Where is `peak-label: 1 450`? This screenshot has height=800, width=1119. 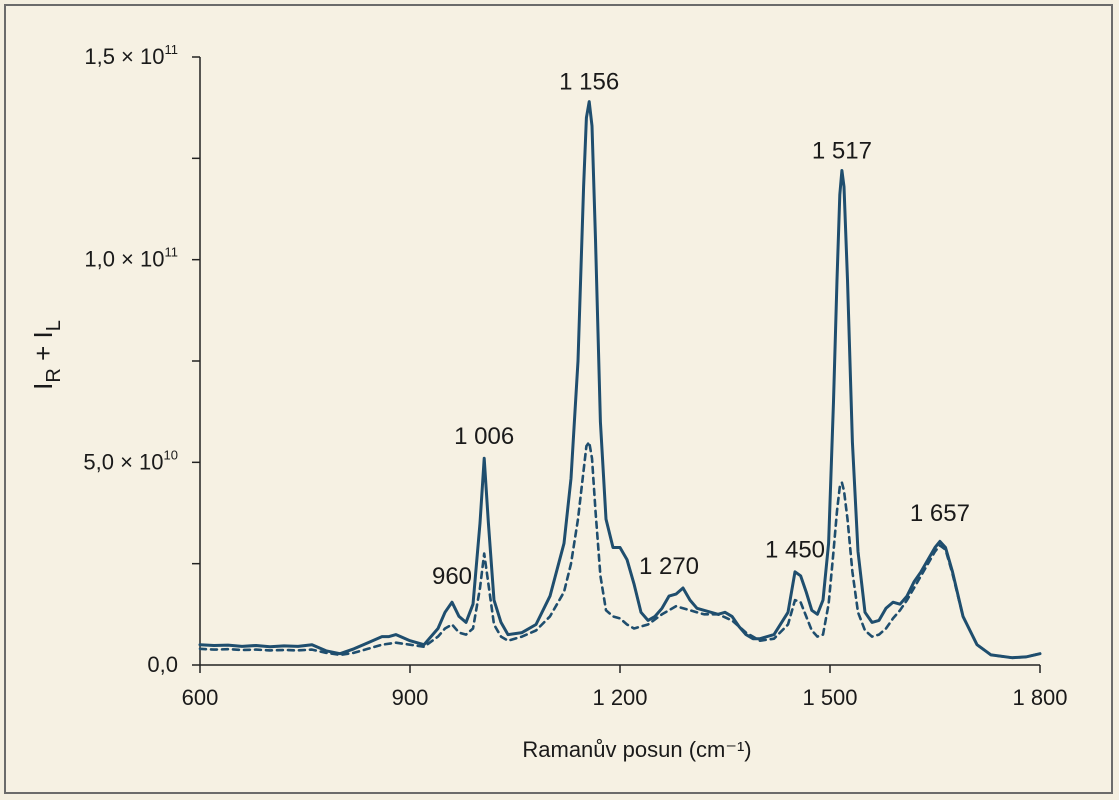 peak-label: 1 450 is located at coordinates (795, 550).